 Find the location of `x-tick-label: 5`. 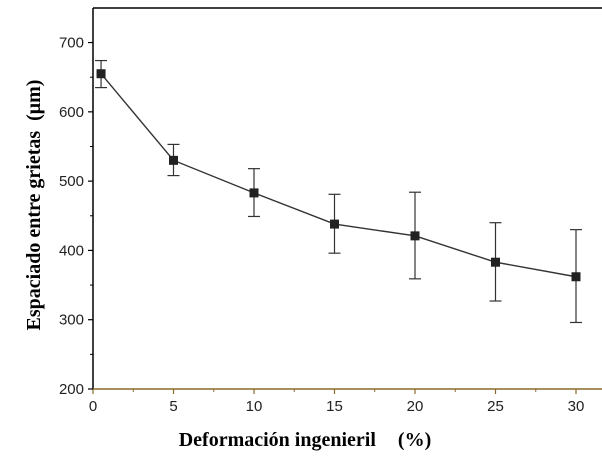

x-tick-label: 5 is located at coordinates (173, 406).